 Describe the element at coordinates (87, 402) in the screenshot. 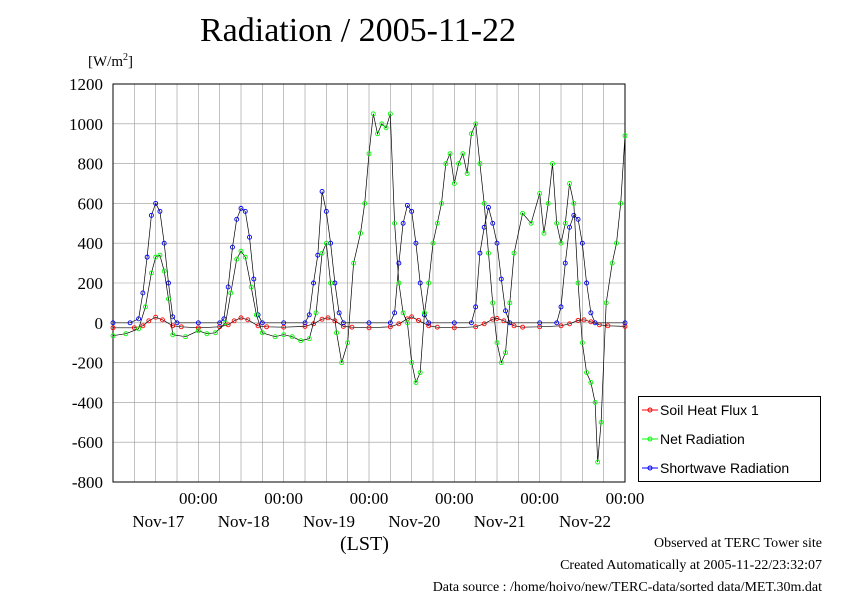

I see `y-tick-label: -400` at that location.